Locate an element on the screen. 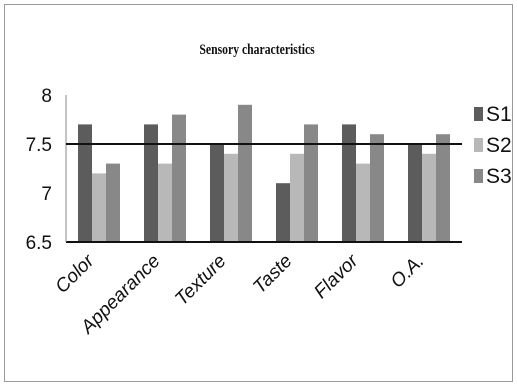 The width and height of the screenshot is (517, 387). bar-s2-oa is located at coordinates (429, 197).